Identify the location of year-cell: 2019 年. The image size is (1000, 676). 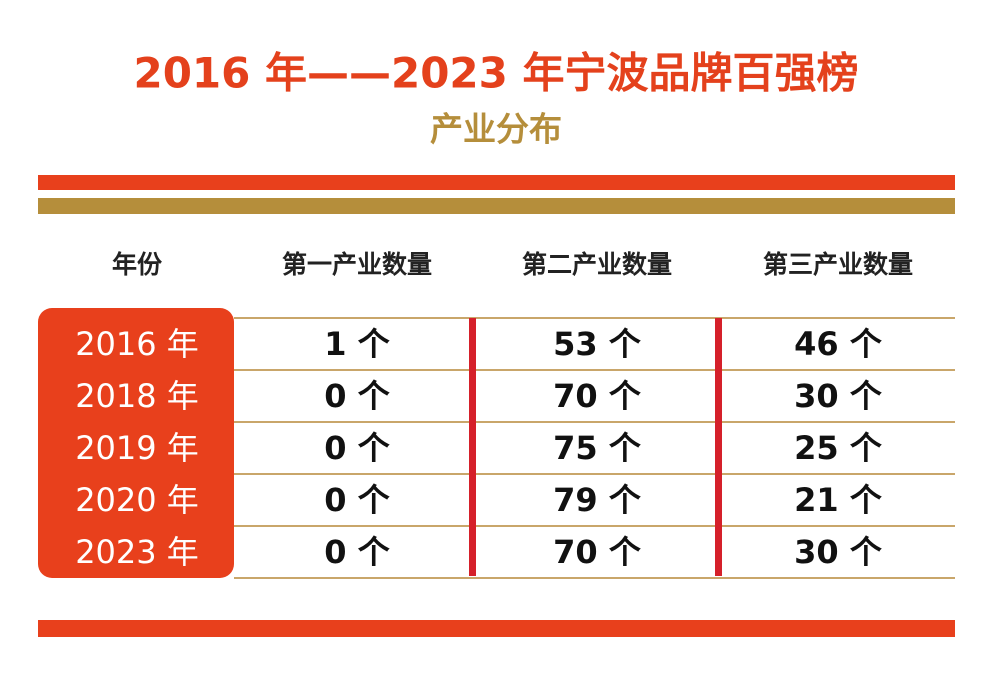
(137, 448).